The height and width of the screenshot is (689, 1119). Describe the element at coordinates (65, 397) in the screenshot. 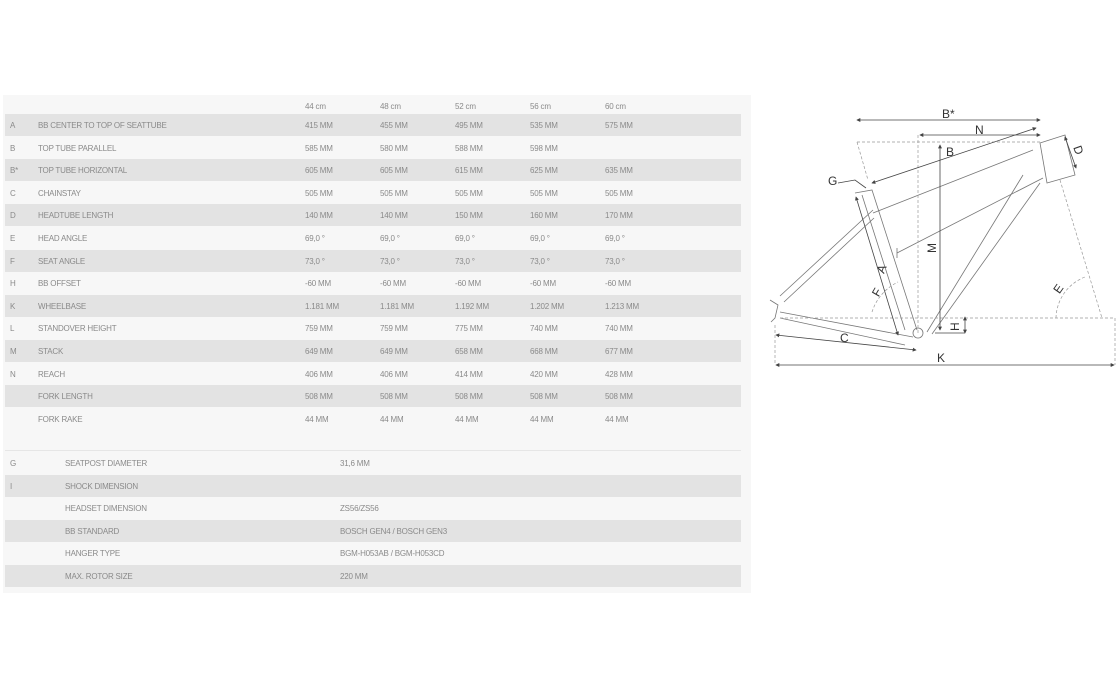

I see `geometry-name: FORK LENGTH` at that location.